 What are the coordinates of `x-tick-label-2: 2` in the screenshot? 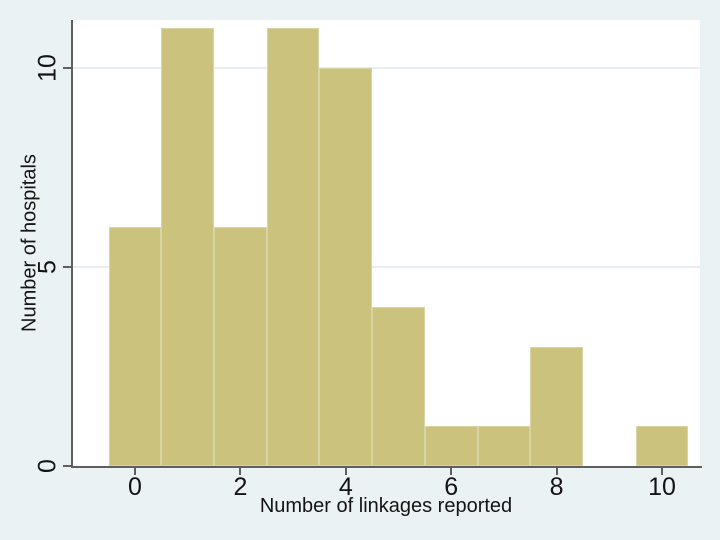 It's located at (240, 487).